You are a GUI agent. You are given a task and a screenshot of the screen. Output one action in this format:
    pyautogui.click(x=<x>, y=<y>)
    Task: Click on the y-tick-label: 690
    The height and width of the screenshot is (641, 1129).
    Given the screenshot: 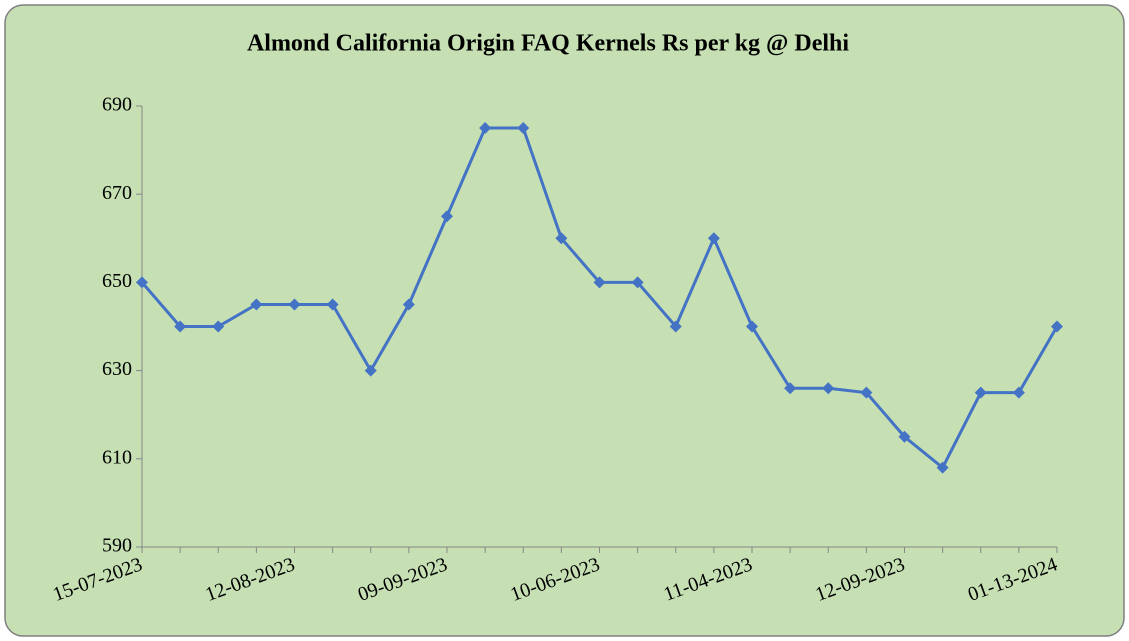 What is the action you would take?
    pyautogui.click(x=117, y=105)
    